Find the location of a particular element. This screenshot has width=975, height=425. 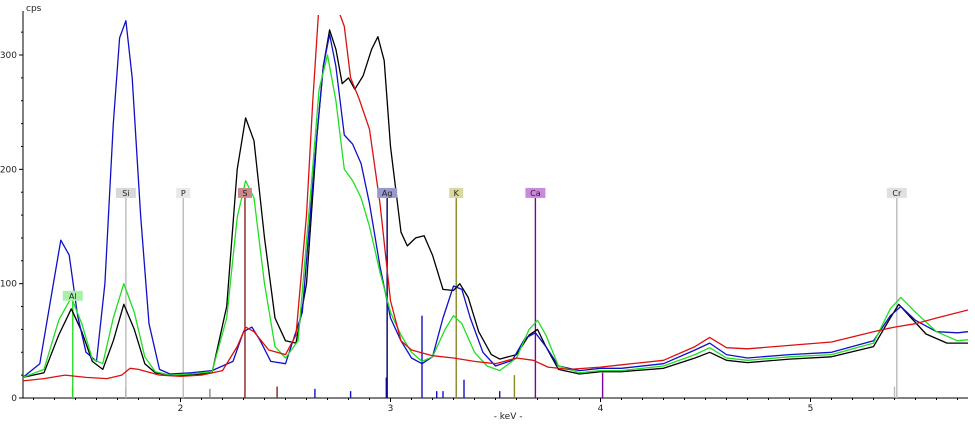

element-label-si: Si is located at coordinates (125, 193).